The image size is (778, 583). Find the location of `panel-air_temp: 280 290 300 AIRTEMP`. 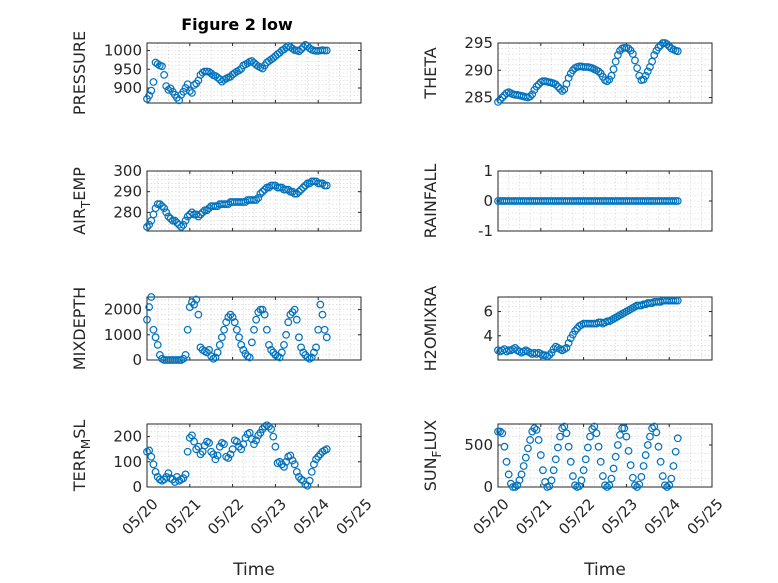

panel-air_temp: 280 290 300 AIRTEMP is located at coordinates (216, 198).